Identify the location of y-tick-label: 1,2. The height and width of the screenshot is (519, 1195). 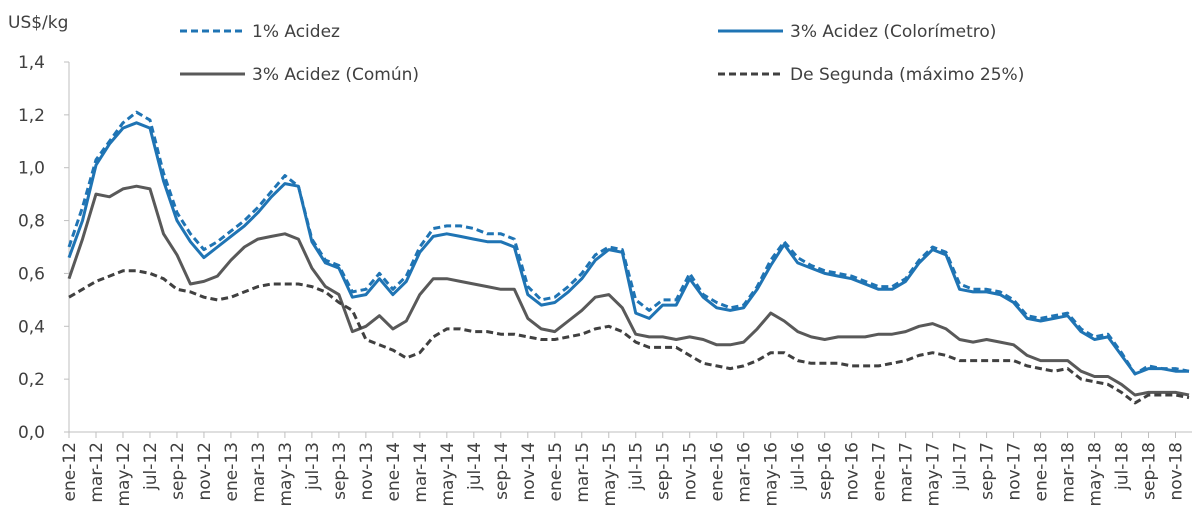
(31, 116).